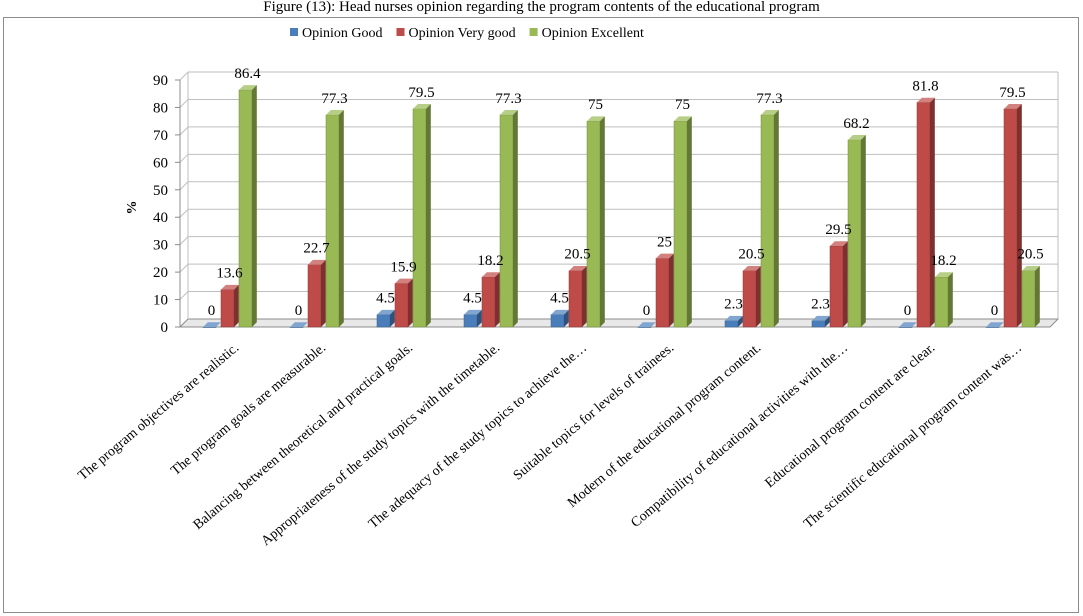 The height and width of the screenshot is (616, 1083). Describe the element at coordinates (342, 33) in the screenshot. I see `legend-label: Opinion Good` at that location.